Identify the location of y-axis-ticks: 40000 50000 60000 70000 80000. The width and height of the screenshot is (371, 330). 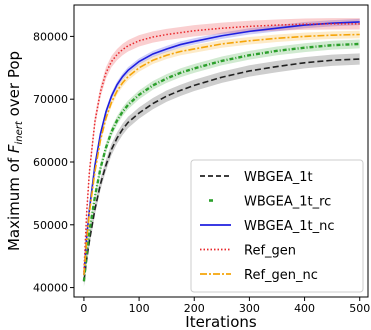
(53, 162).